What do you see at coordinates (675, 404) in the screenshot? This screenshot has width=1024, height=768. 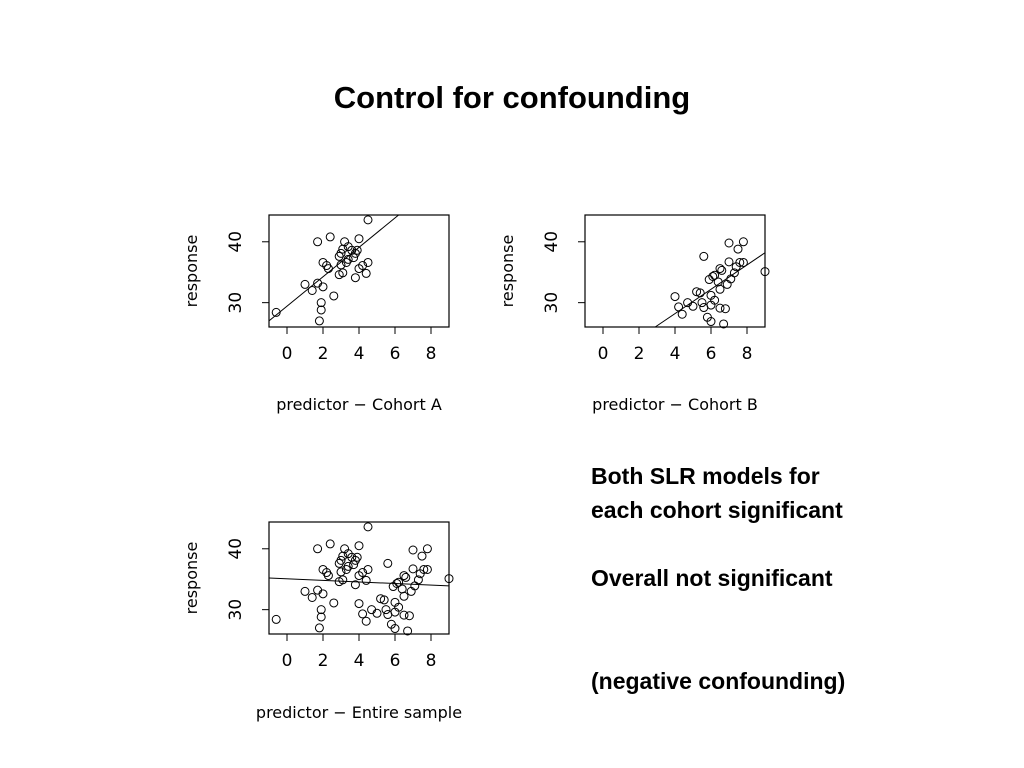 I see `x-axis-label: predictor − Cohort B` at bounding box center [675, 404].